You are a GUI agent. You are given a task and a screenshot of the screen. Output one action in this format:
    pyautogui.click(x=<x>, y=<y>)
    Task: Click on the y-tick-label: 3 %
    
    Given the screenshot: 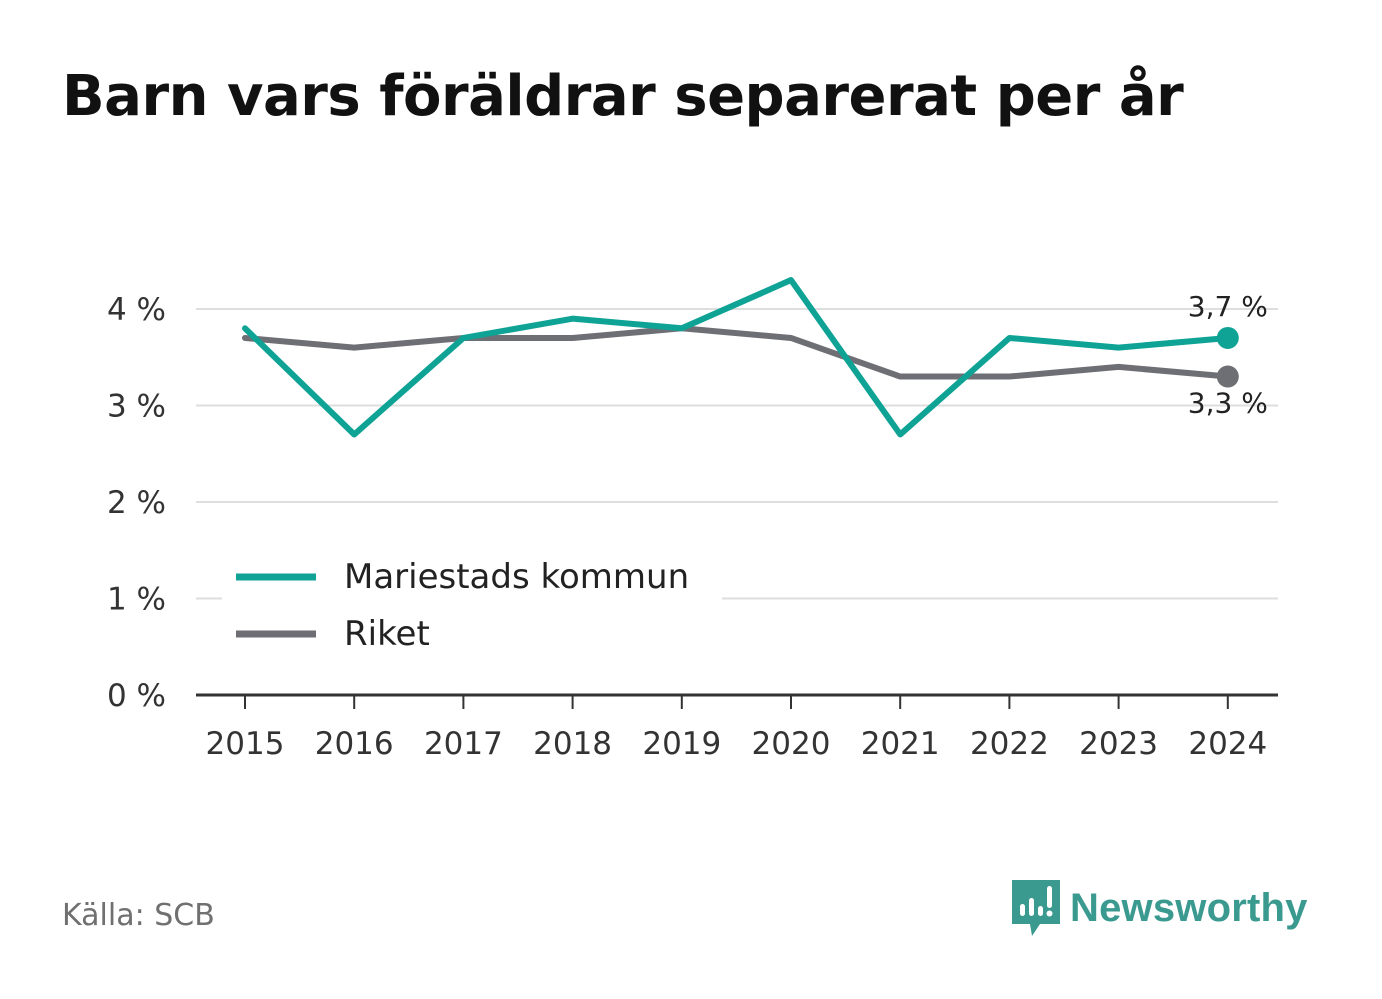 What is the action you would take?
    pyautogui.click(x=136, y=407)
    